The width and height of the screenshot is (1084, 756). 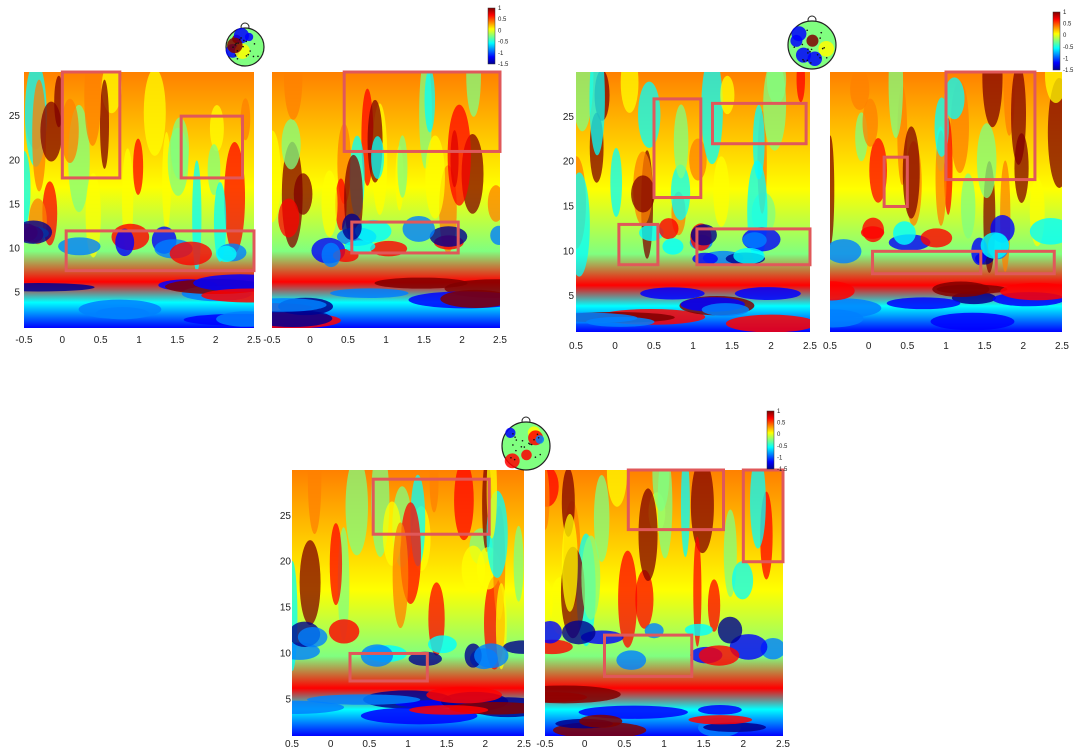 I want to click on y-tick-label: 5, so click(x=571, y=296).